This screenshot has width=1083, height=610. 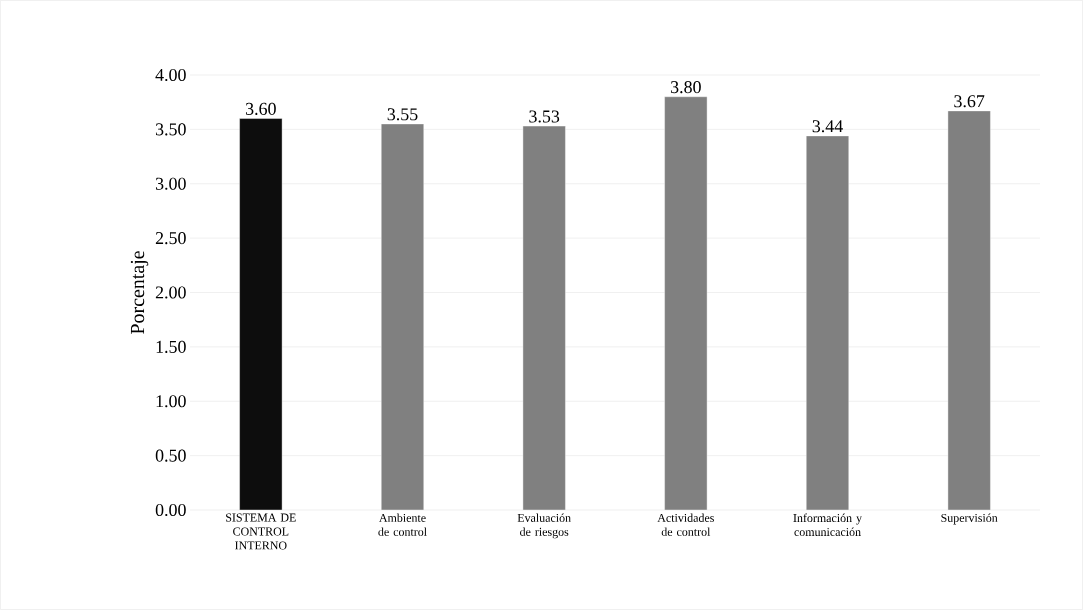 What do you see at coordinates (170, 510) in the screenshot?
I see `y-tick-label: 0.00` at bounding box center [170, 510].